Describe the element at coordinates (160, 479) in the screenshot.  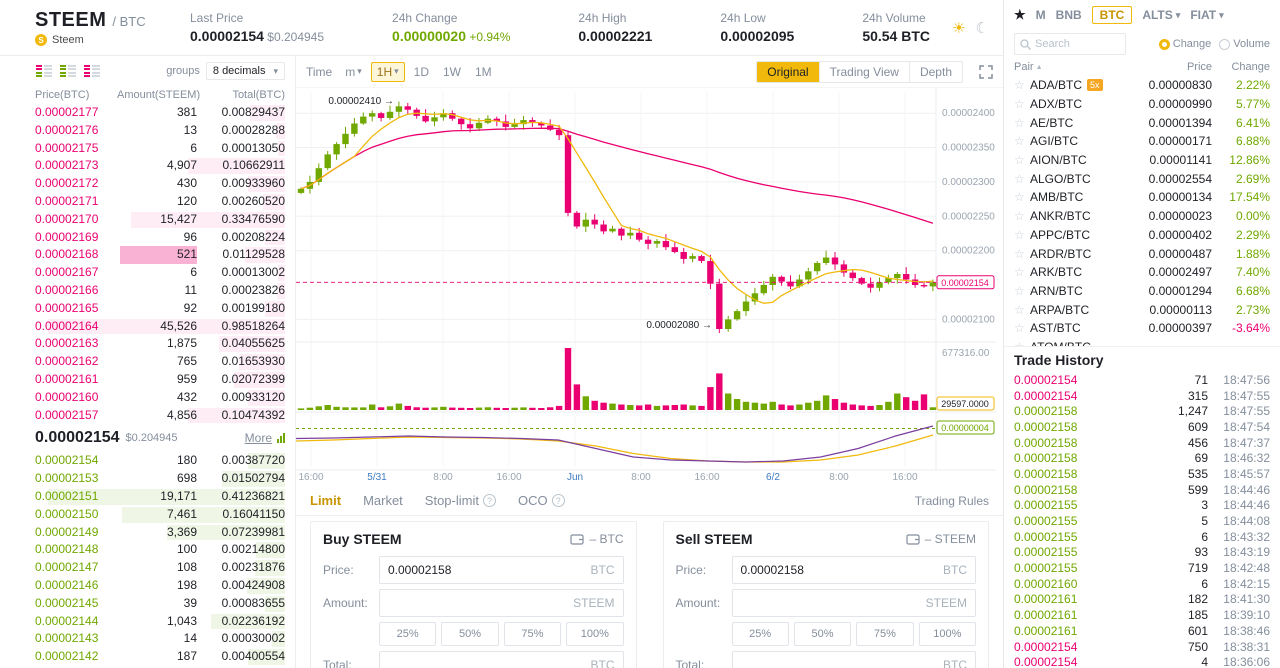
I see `order-book-row: 0.00002153 698 0.01502794` at that location.